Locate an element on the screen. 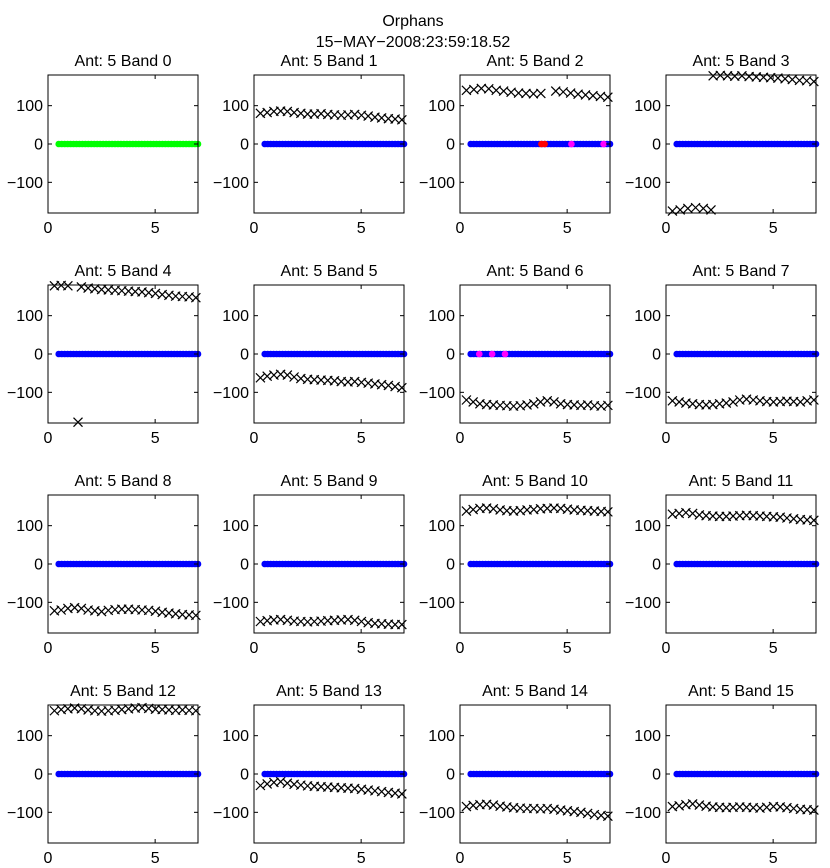 The height and width of the screenshot is (868, 830). subplot-band-10: Ant: 5 Band 10 100 0 −100 0 5 is located at coordinates (516, 565).